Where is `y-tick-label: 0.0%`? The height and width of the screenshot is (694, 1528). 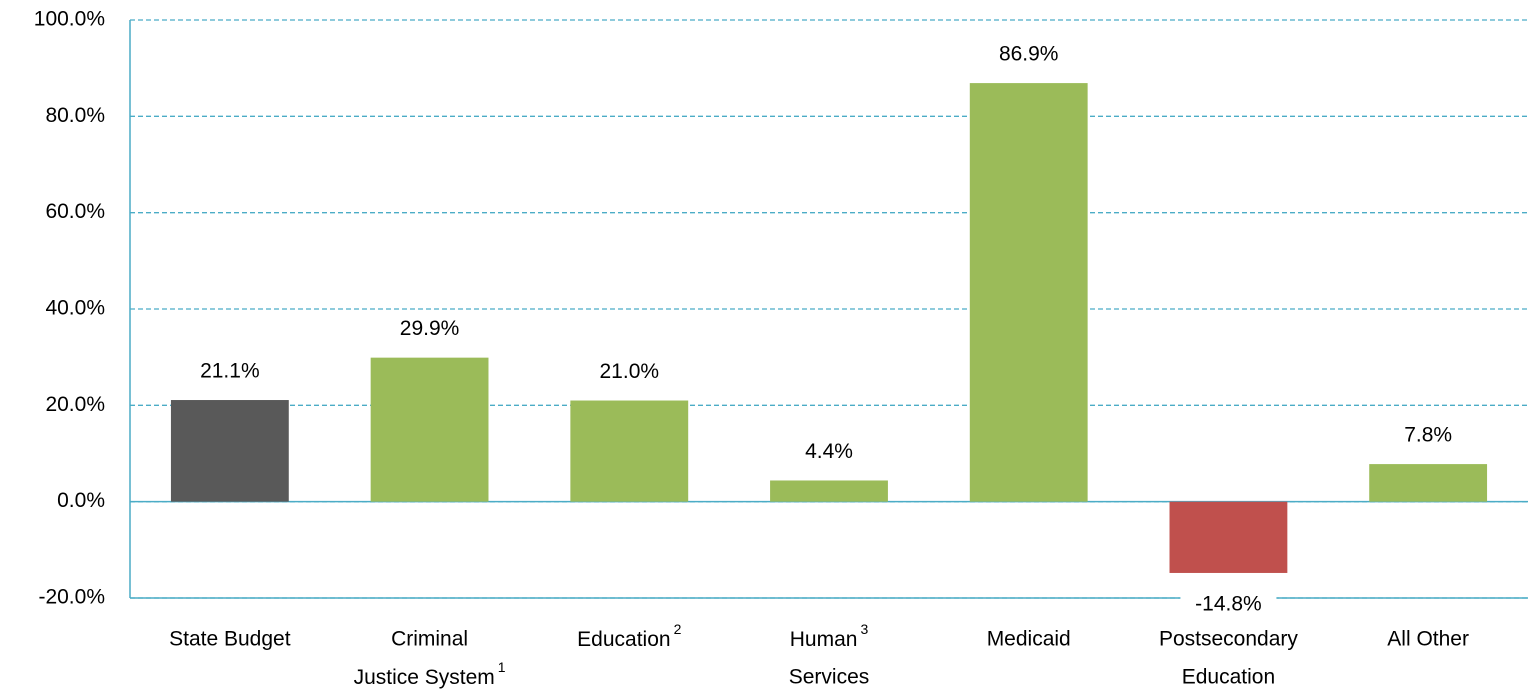 y-tick-label: 0.0% is located at coordinates (81, 500).